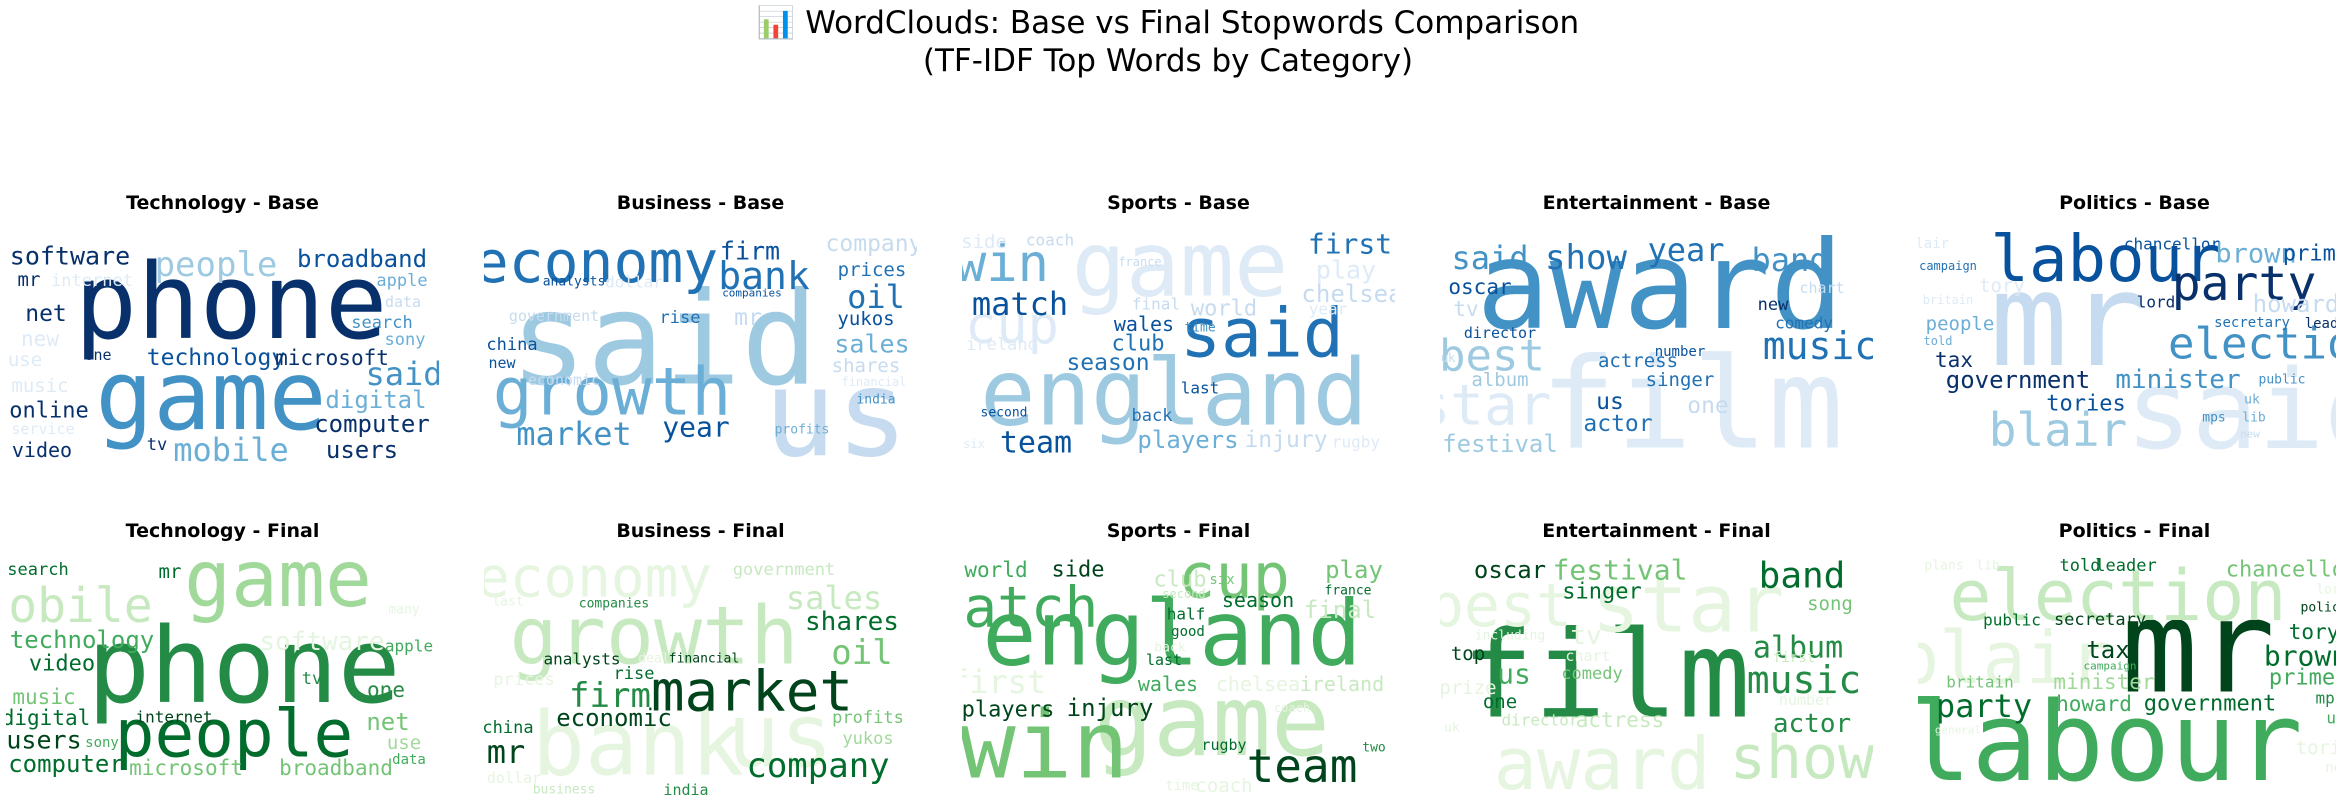  Describe the element at coordinates (1495, 406) in the screenshot. I see `word-star: star` at that location.